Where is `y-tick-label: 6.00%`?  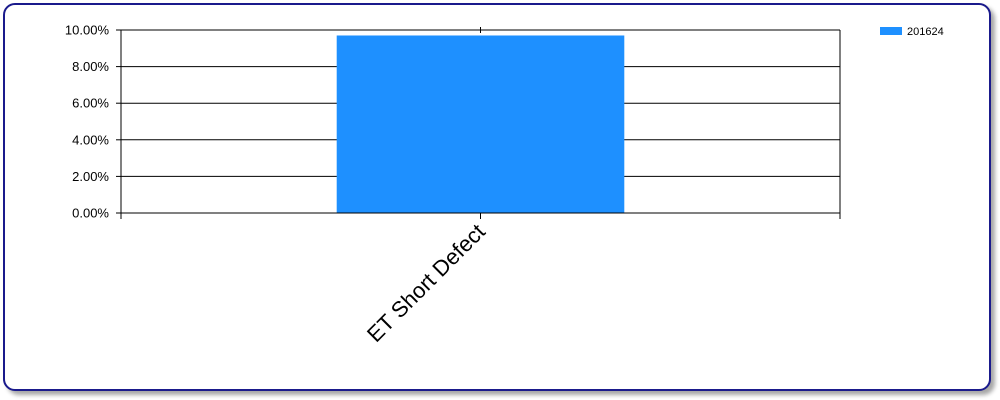
y-tick-label: 6.00% is located at coordinates (90, 103).